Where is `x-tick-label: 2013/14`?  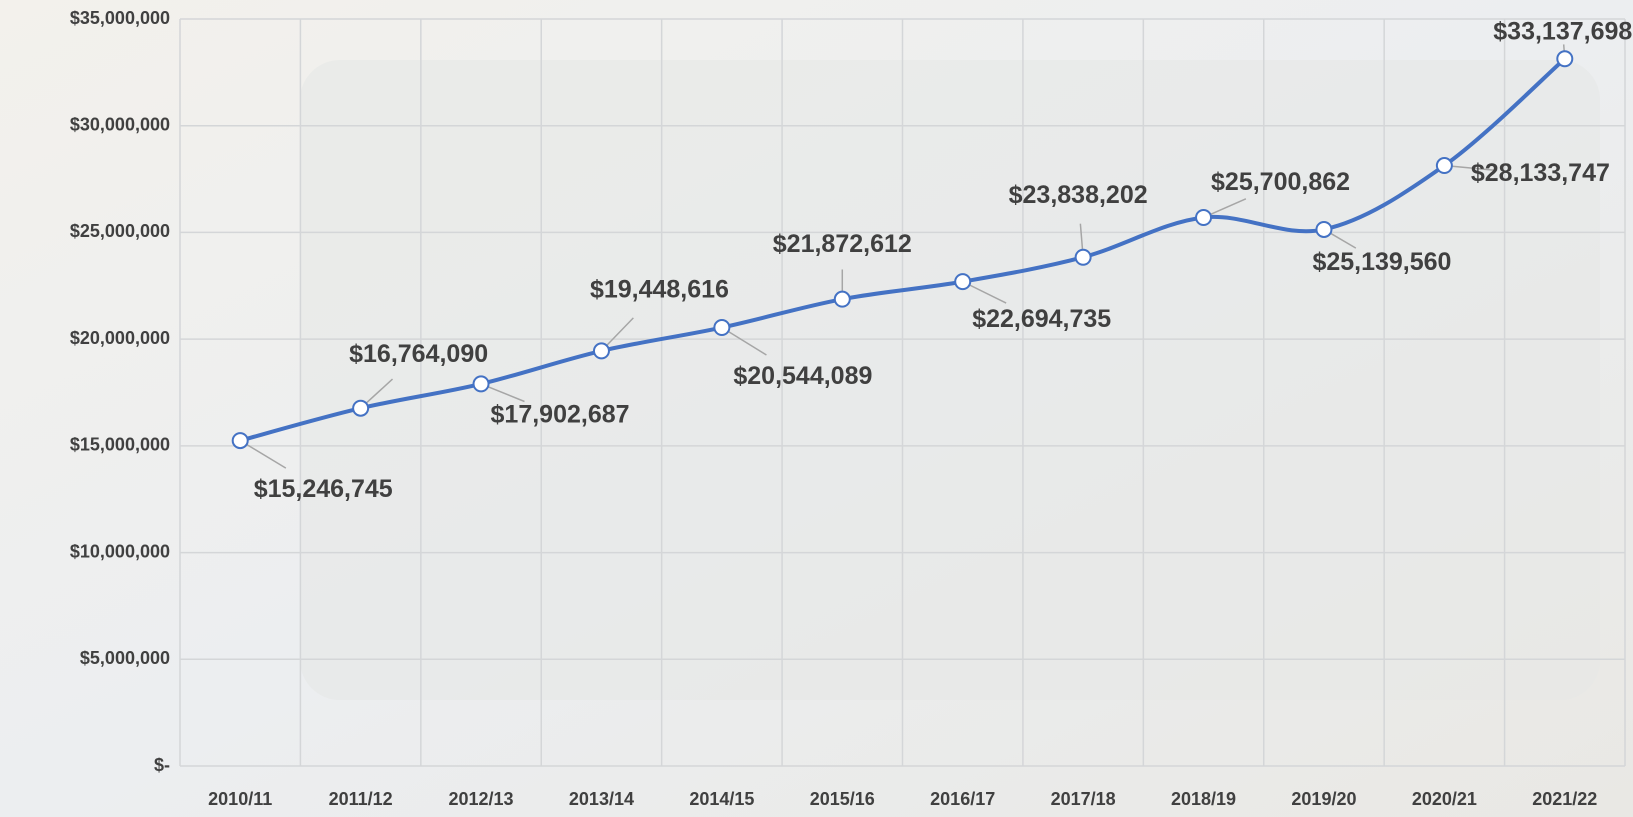 x-tick-label: 2013/14 is located at coordinates (601, 799).